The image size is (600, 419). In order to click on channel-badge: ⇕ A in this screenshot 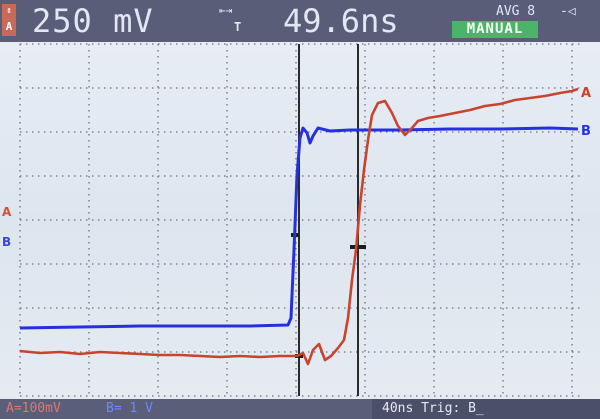, I will do `click(9, 20)`.